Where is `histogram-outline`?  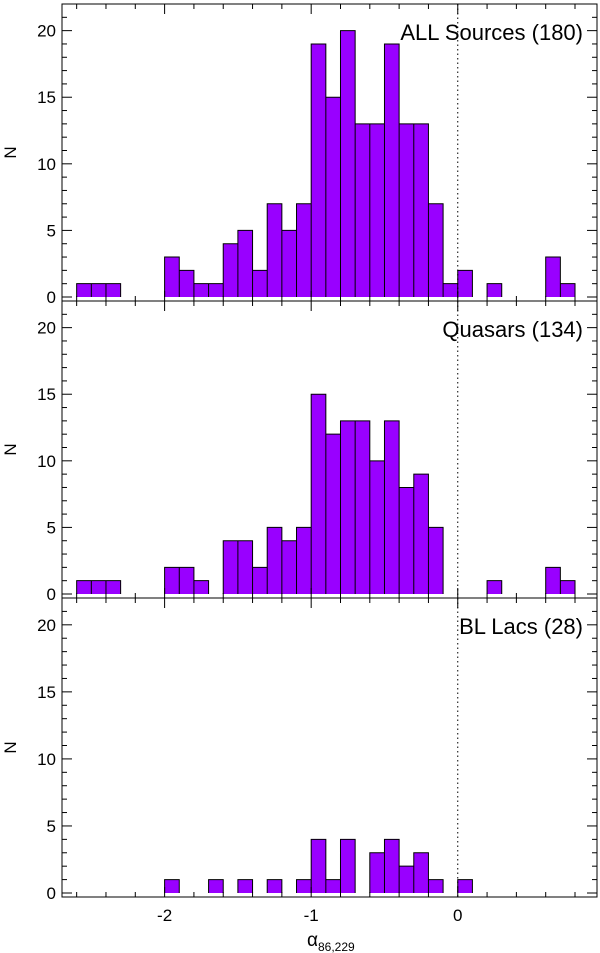
histogram-outline is located at coordinates (318, 865).